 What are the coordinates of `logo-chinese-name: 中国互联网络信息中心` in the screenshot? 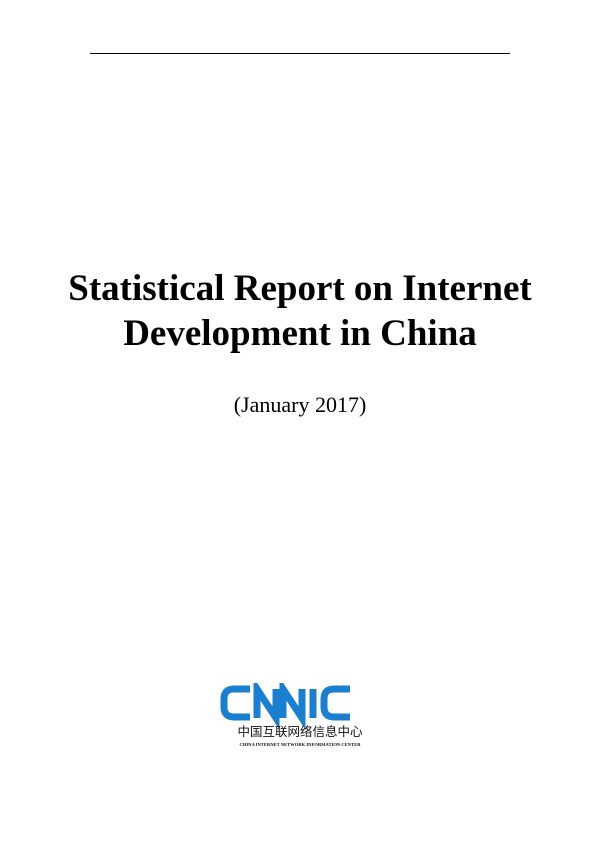 It's located at (300, 731).